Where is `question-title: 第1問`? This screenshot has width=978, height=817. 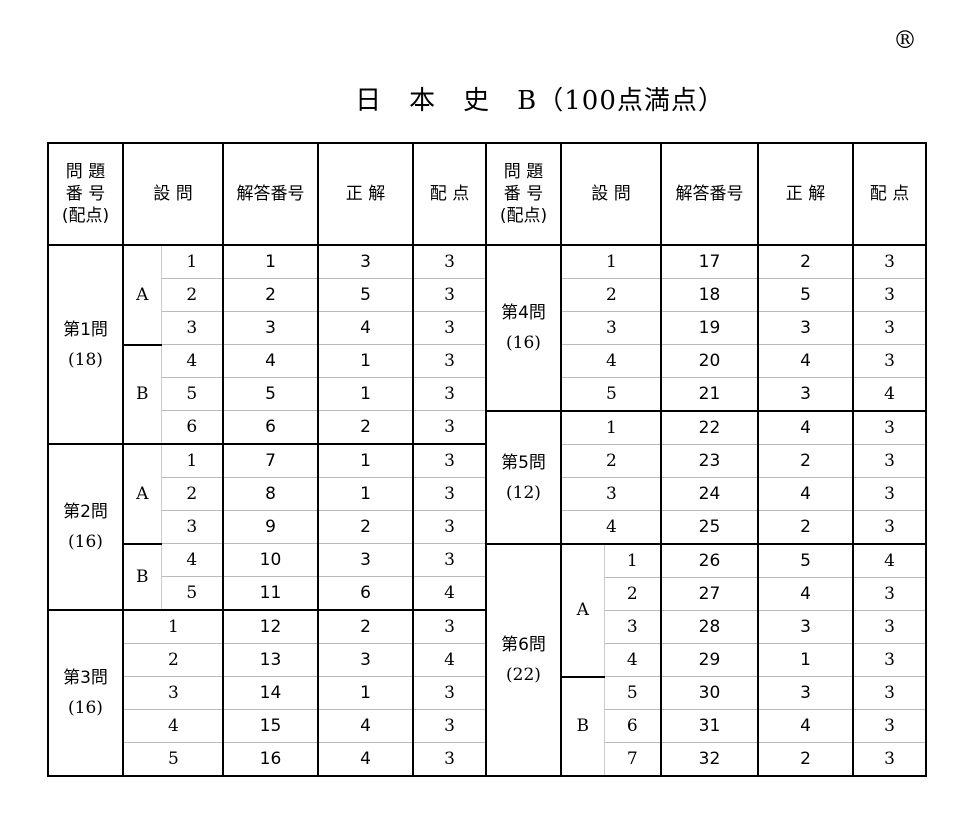 question-title: 第1問 is located at coordinates (85, 329).